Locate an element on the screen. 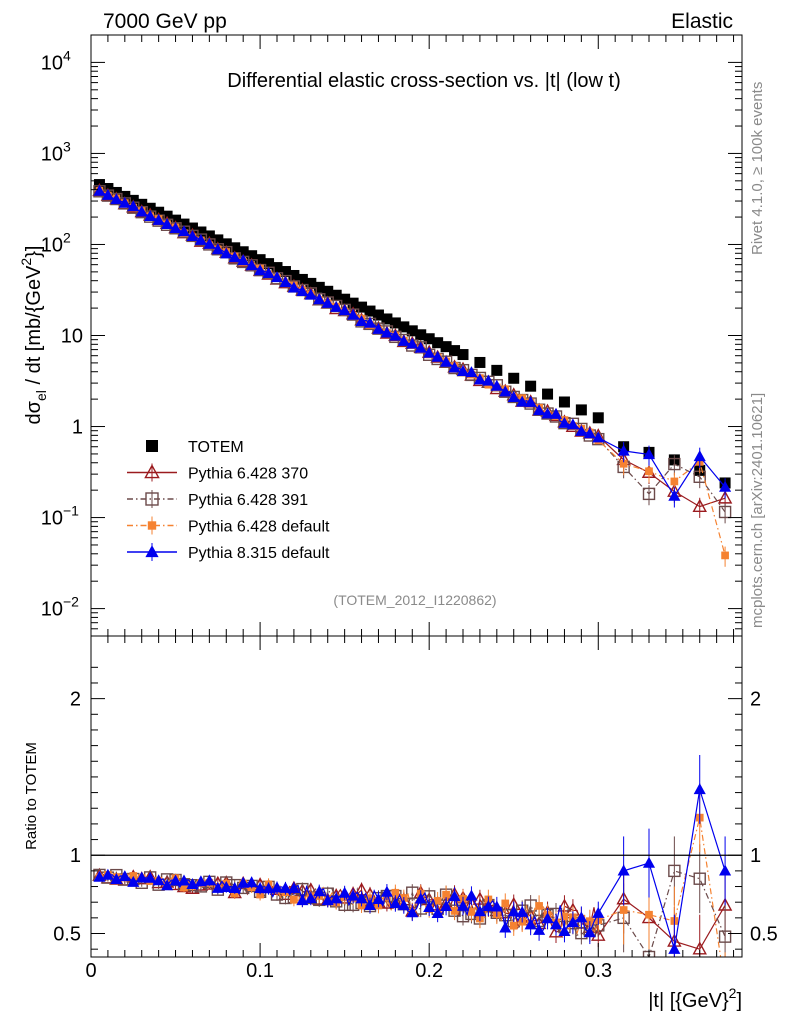  rivet-version-label: Rivet 4.1.0, ≥ 100k events is located at coordinates (757, 168).